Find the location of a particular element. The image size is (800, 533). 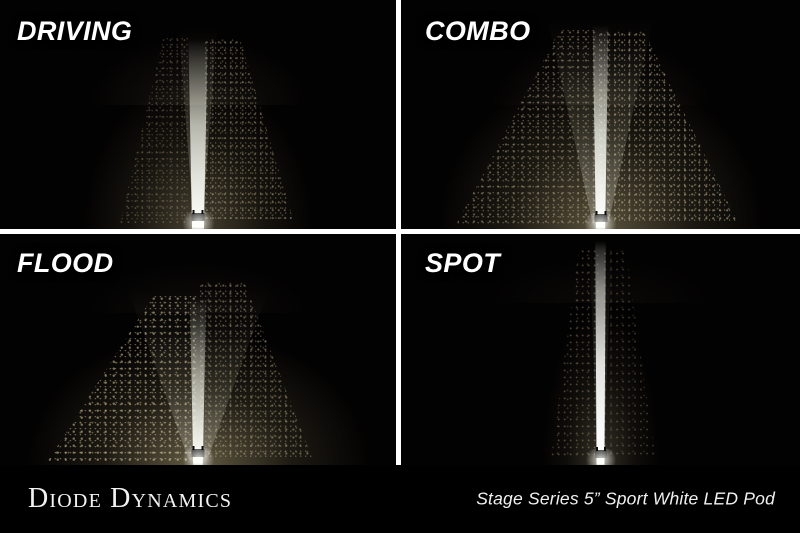

panel-label-spot: SPOT is located at coordinates (463, 263).